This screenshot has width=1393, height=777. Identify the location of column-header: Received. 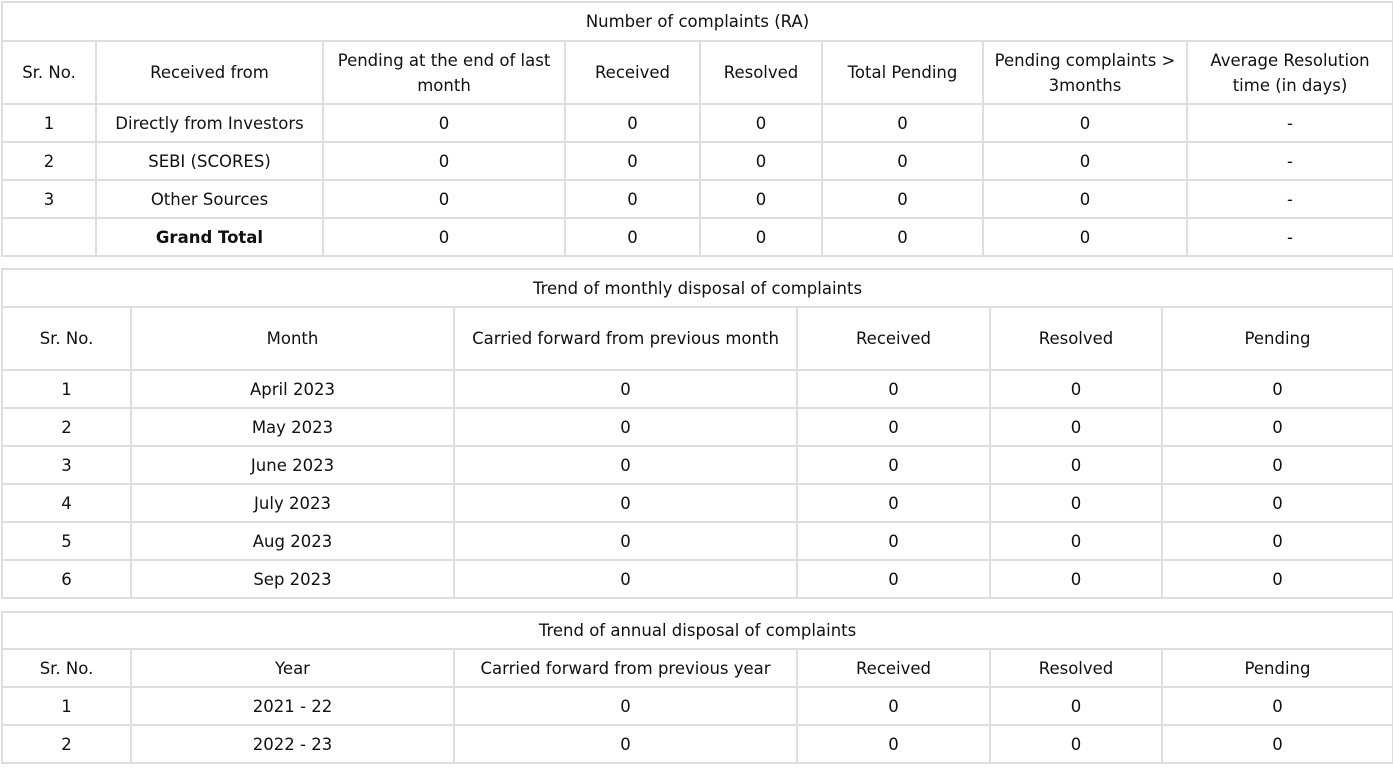
(893, 338).